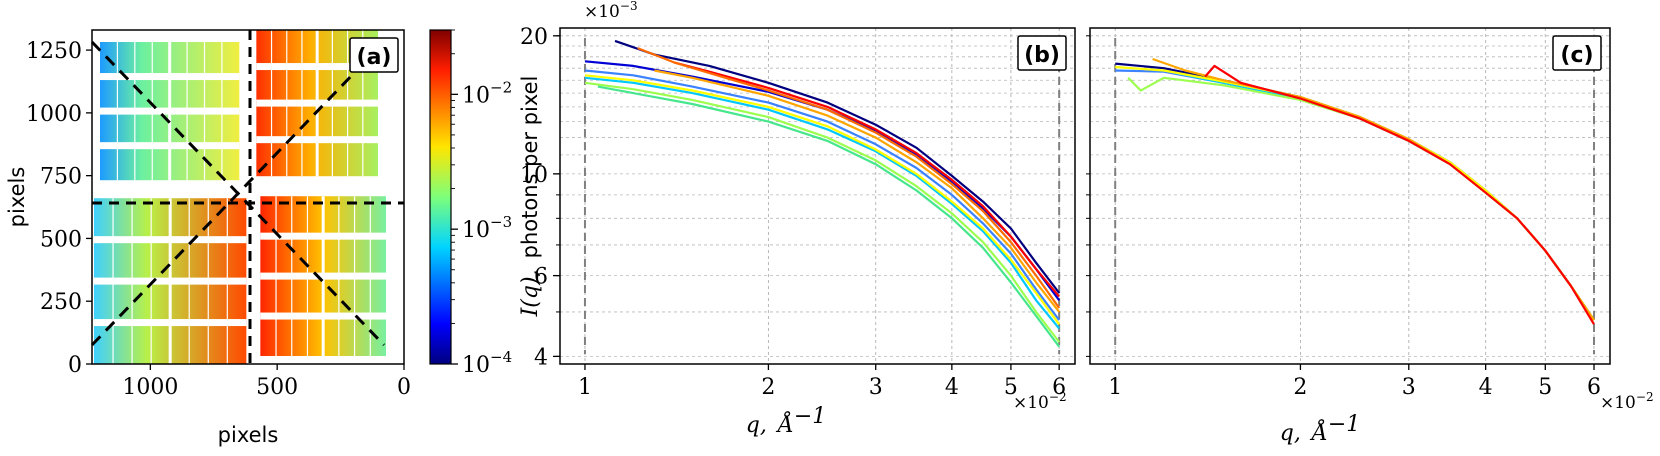 Image resolution: width=1660 pixels, height=456 pixels. Describe the element at coordinates (54, 114) in the screenshot. I see `y-tick-label: 1000` at that location.